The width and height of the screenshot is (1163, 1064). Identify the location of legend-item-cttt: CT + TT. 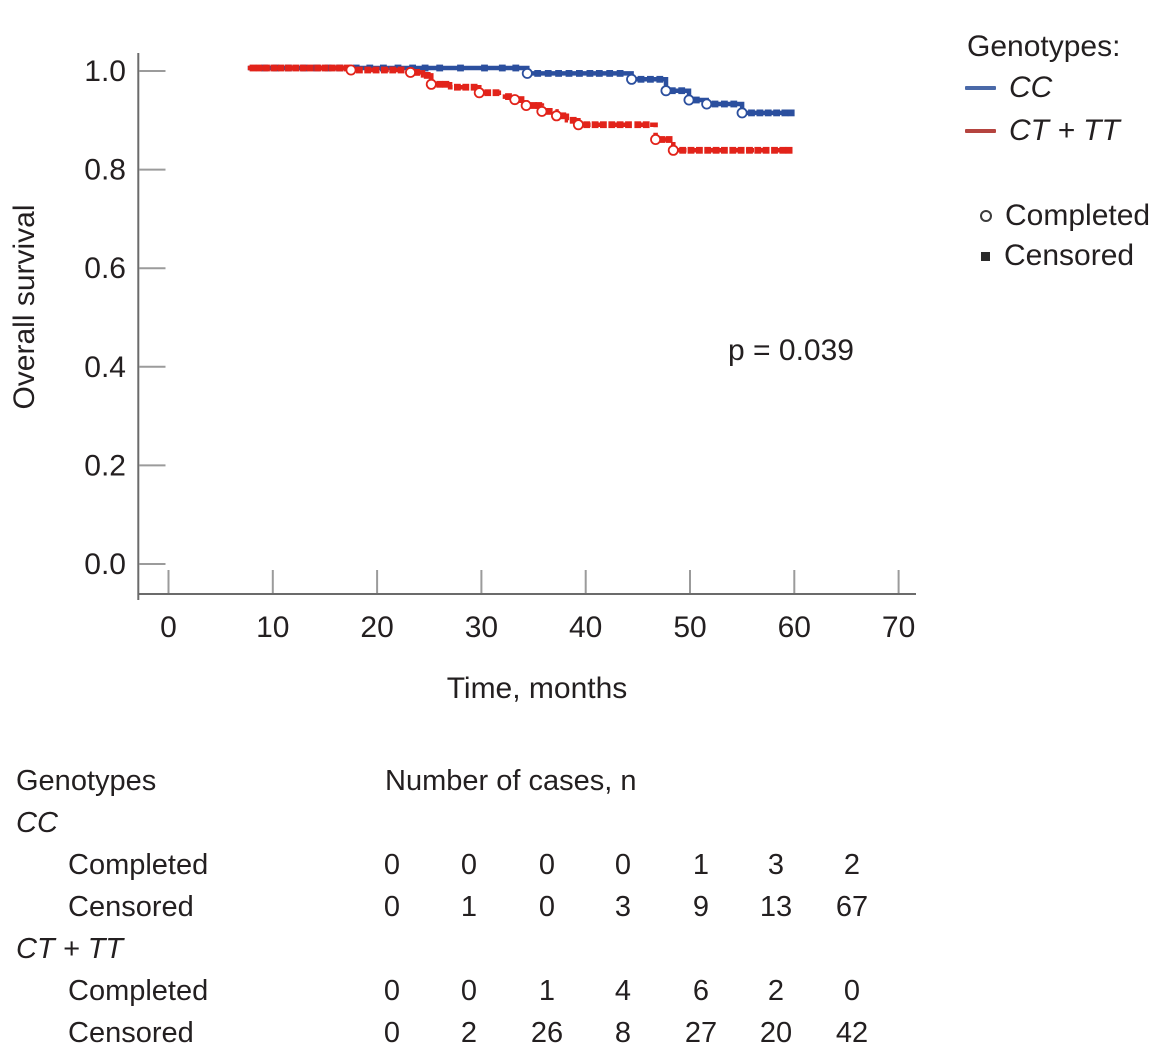
(1042, 130).